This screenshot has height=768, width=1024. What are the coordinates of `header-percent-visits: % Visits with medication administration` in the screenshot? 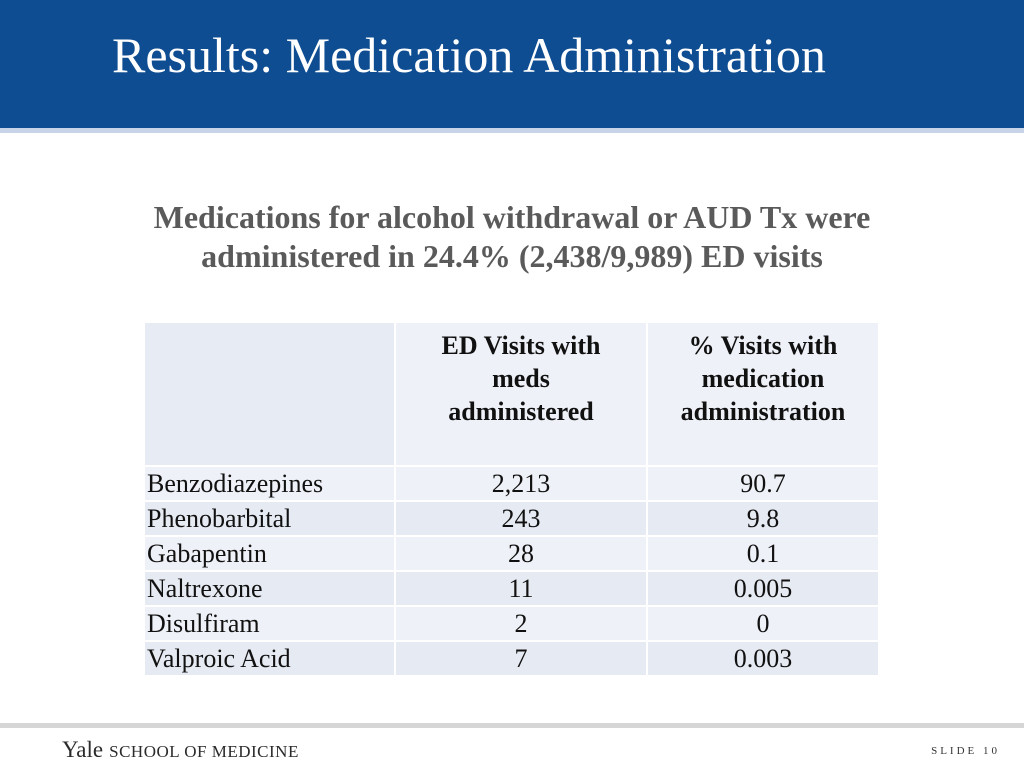 It's located at (763, 395).